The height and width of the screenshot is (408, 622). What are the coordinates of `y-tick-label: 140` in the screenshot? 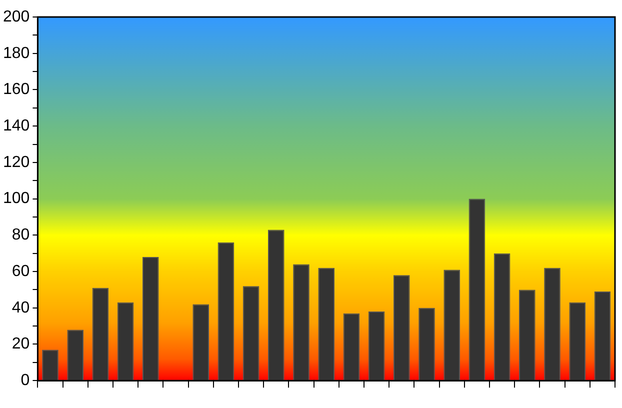 It's located at (16, 125).